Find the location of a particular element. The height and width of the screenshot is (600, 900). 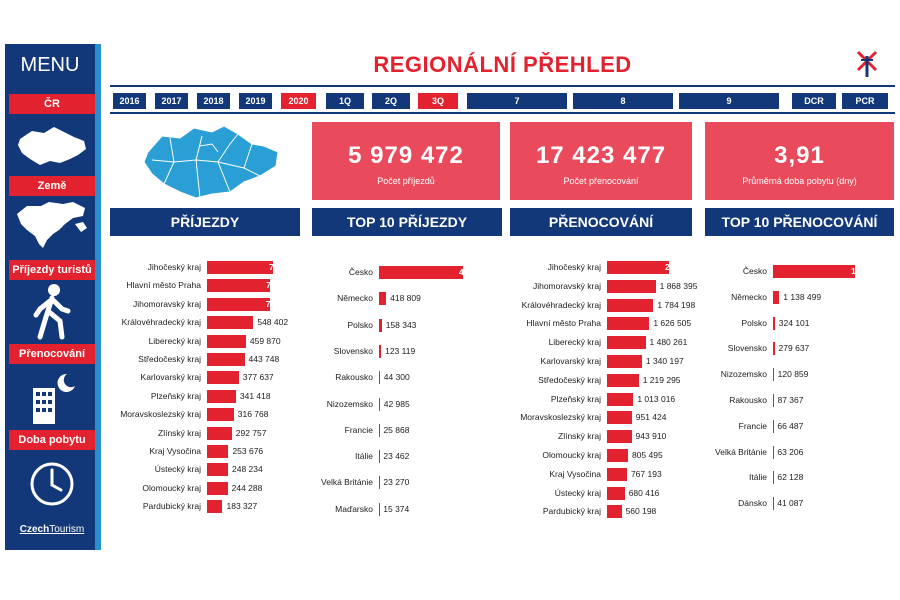

bar-row: Rakousko 44 300 is located at coordinates (205, 377).